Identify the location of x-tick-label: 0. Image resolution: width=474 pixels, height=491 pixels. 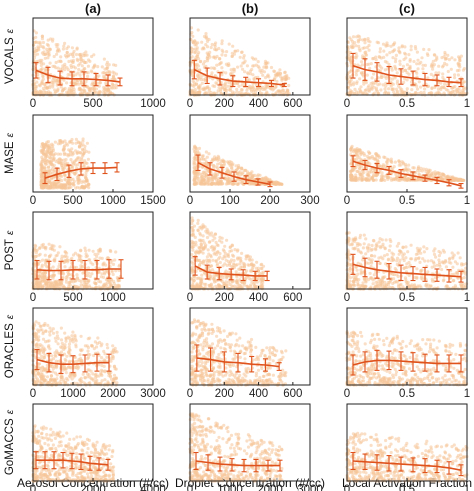
(190, 298).